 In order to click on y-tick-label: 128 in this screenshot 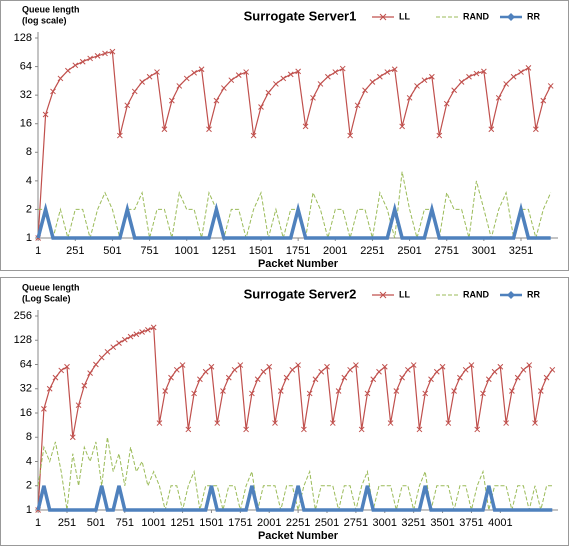, I will do `click(23, 38)`.